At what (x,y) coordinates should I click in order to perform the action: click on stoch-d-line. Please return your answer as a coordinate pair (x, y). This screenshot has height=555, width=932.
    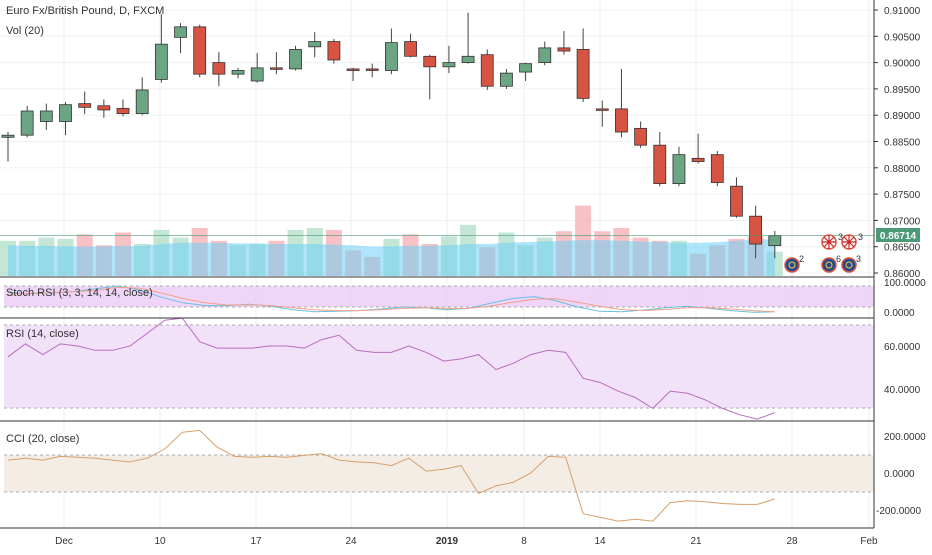
    Looking at the image, I should click on (391, 299).